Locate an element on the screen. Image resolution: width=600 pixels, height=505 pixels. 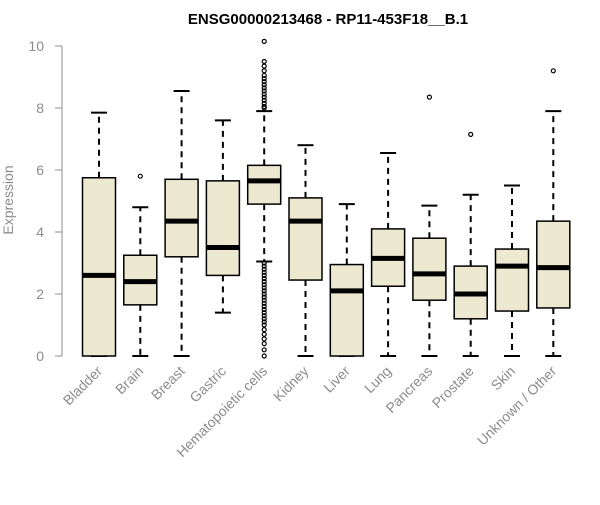
y-tick-label: 6 is located at coordinates (40, 170).